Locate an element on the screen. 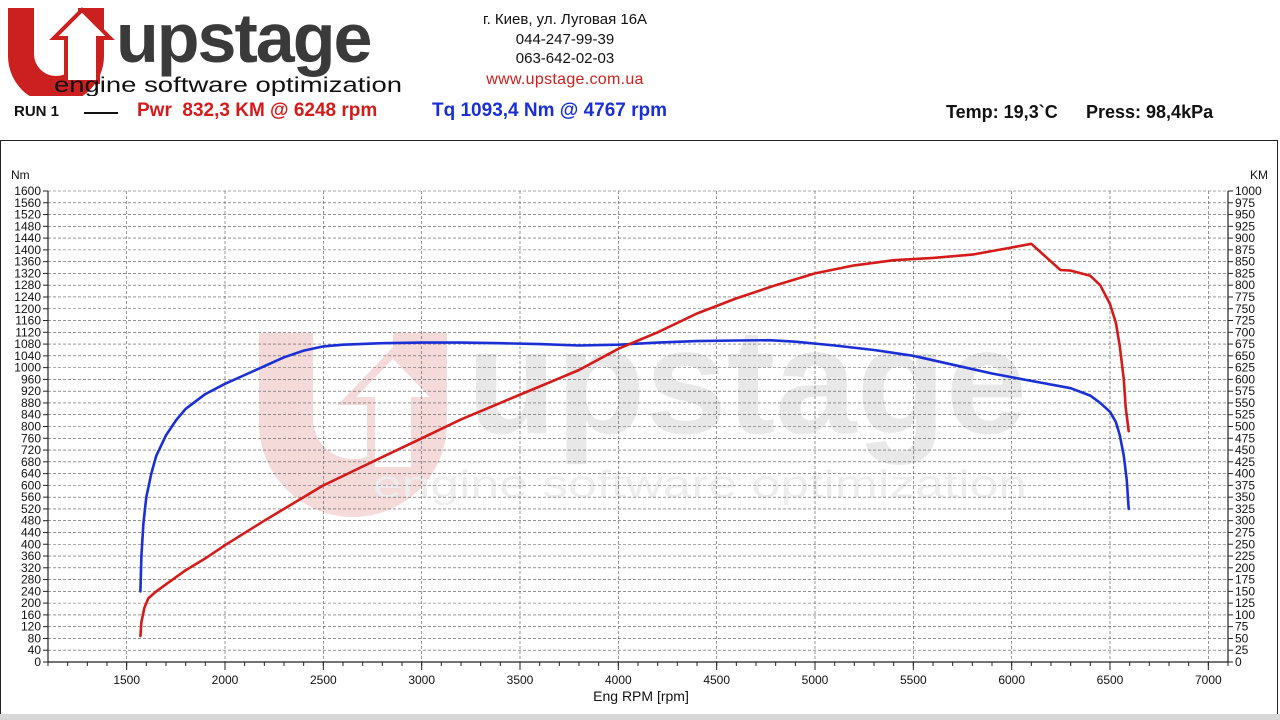 This screenshot has width=1280, height=720. y-left-tick-label: 400 is located at coordinates (31, 544).